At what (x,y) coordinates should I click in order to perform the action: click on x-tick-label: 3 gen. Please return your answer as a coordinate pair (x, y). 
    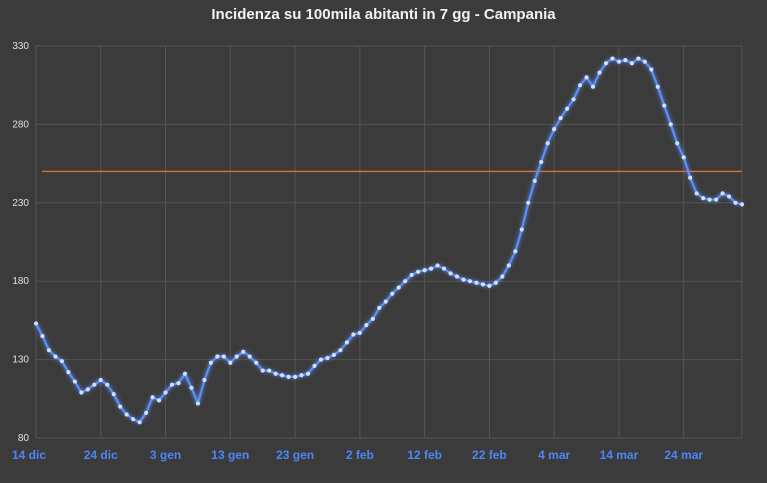
    Looking at the image, I should click on (165, 455).